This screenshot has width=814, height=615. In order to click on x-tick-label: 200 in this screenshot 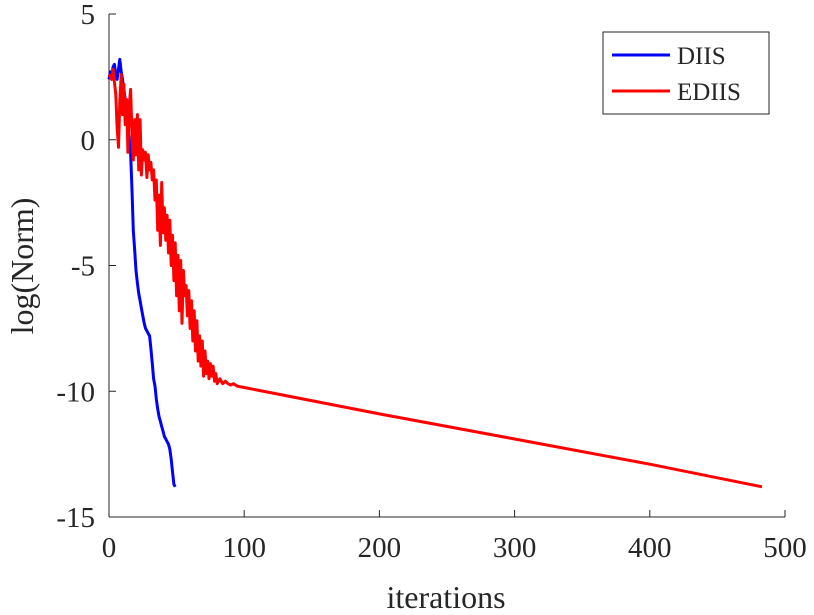, I will do `click(380, 548)`.